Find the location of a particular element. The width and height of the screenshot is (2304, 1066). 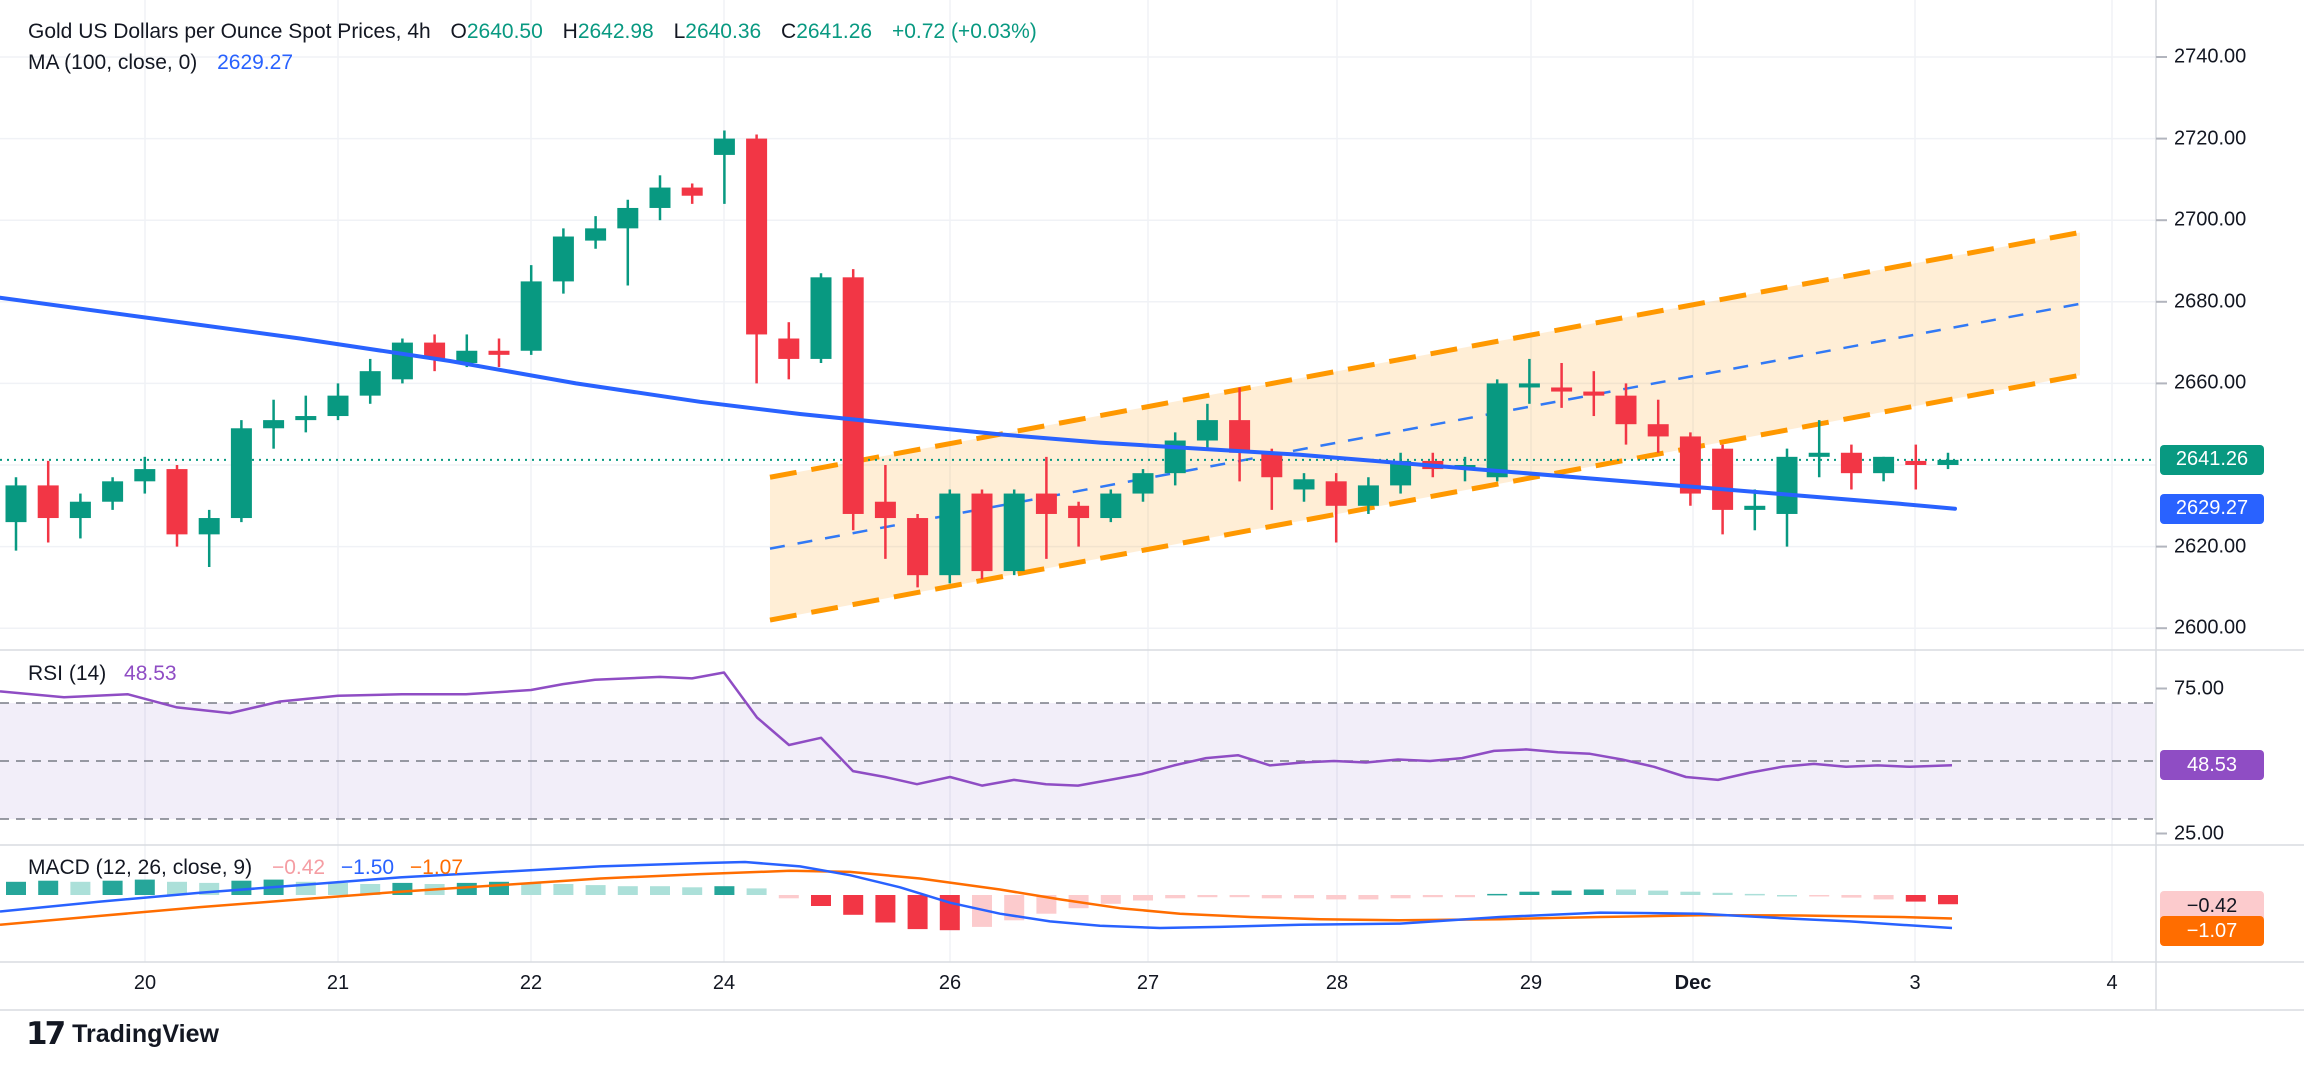

change-value: +0.72 (+0.03%) is located at coordinates (964, 31).